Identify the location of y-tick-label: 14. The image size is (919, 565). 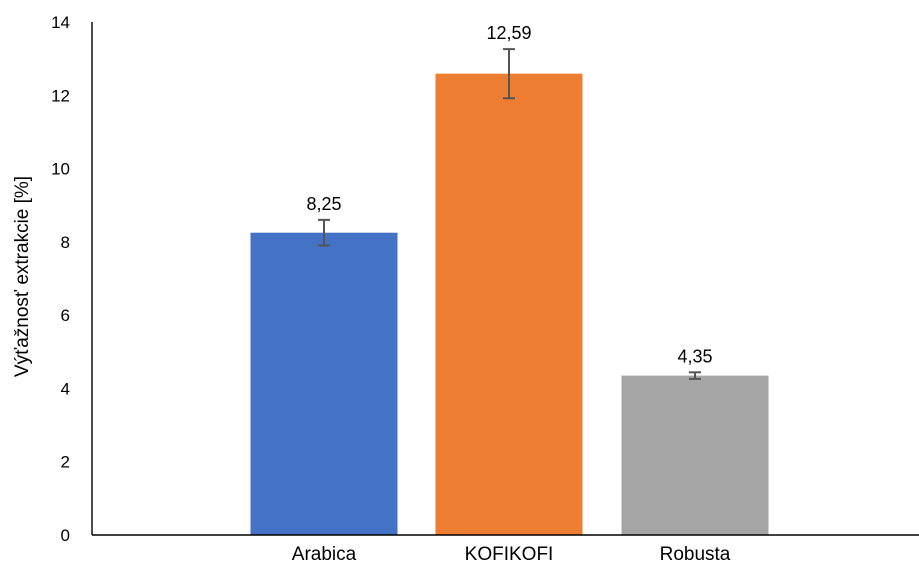
(60, 22).